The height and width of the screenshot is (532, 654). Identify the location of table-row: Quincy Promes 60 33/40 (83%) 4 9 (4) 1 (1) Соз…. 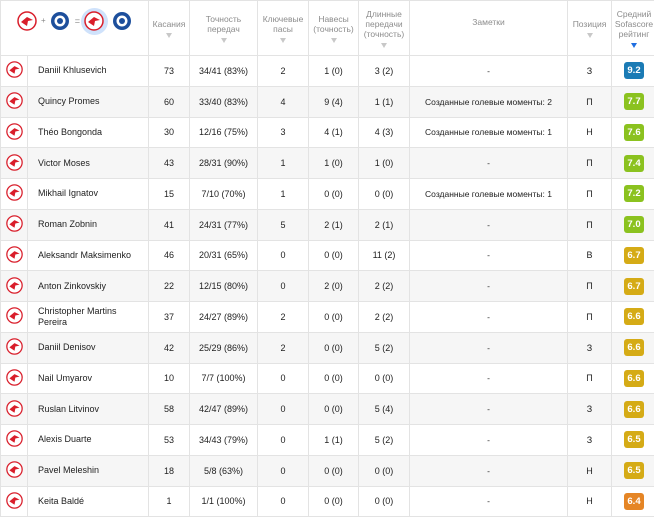
(327, 101).